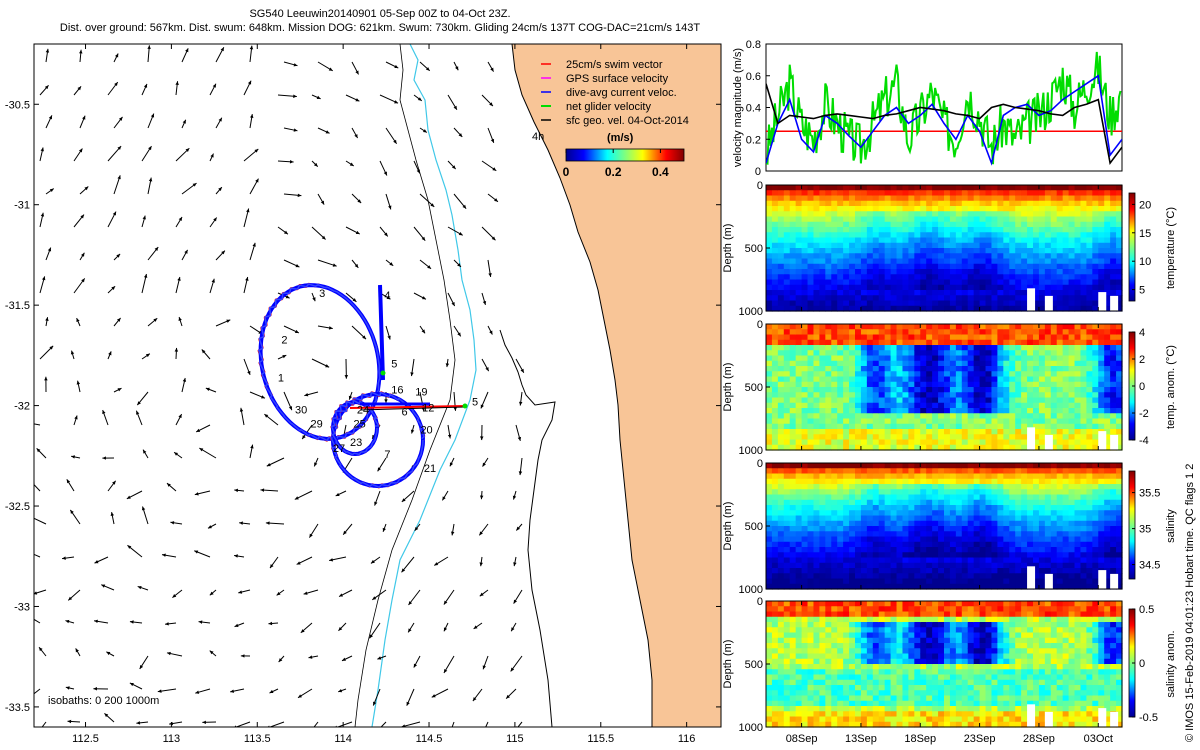  I want to click on legend-geo: sfc geo. vel. 04-Oct-2014, so click(627, 121).